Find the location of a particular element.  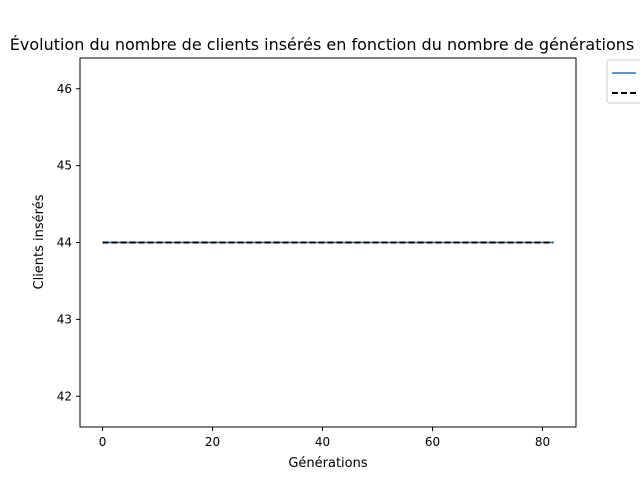

y-axis-ticks: 42 43 44 45 46 is located at coordinates (68, 242).